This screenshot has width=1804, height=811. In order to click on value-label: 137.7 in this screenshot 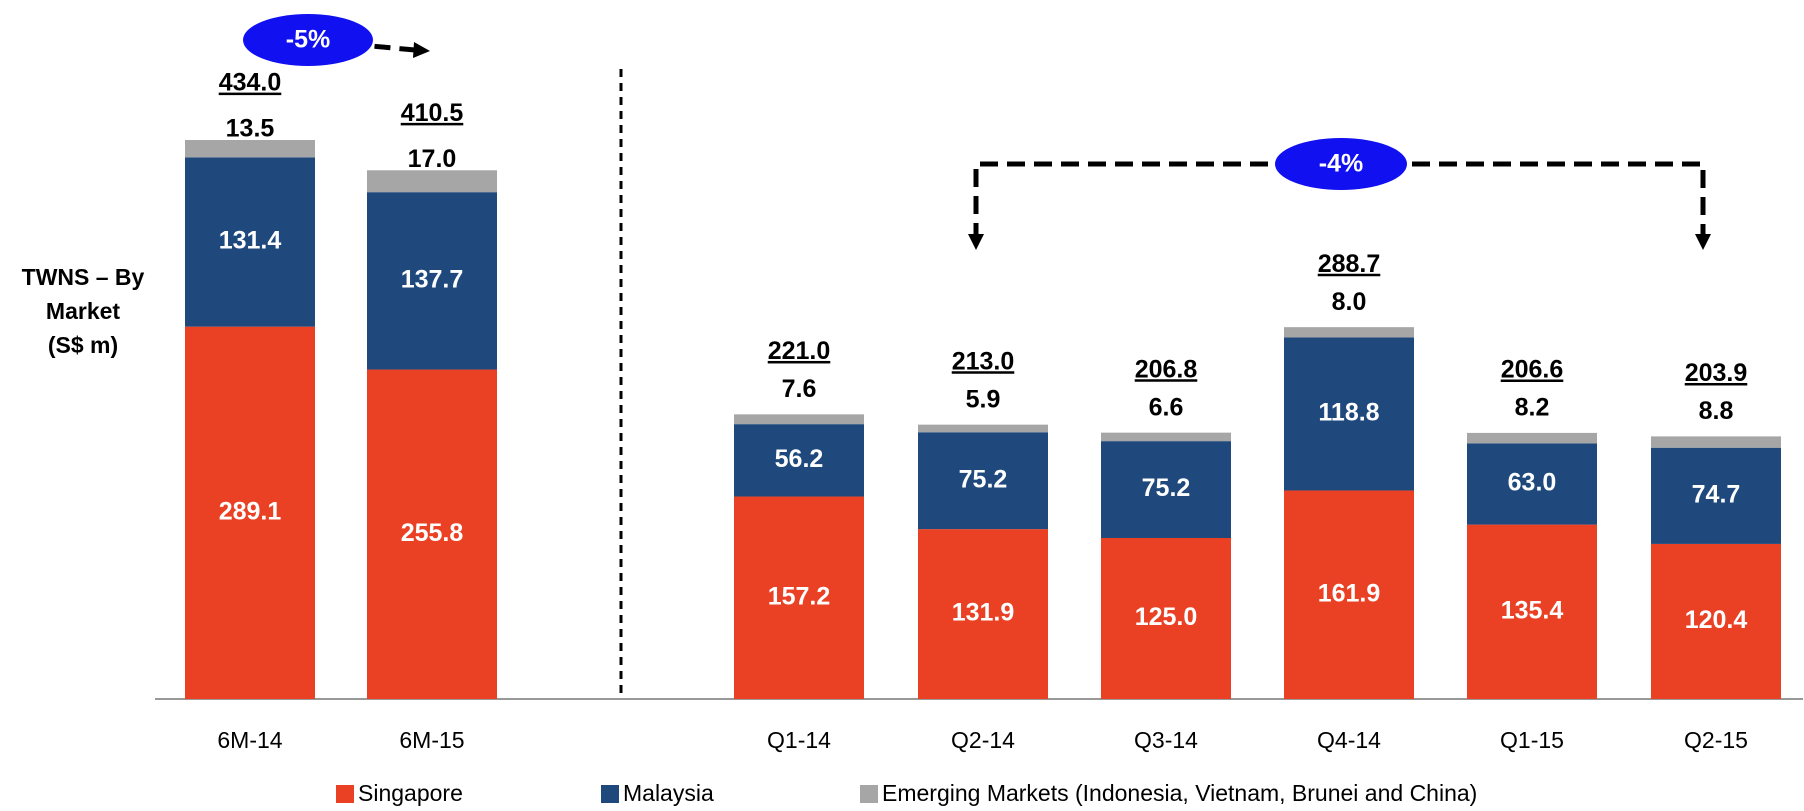, I will do `click(432, 279)`.